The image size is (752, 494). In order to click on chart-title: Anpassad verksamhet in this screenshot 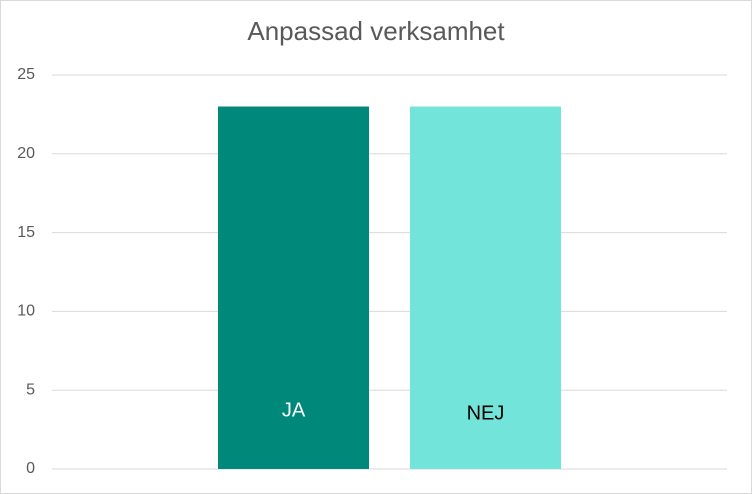, I will do `click(376, 31)`.